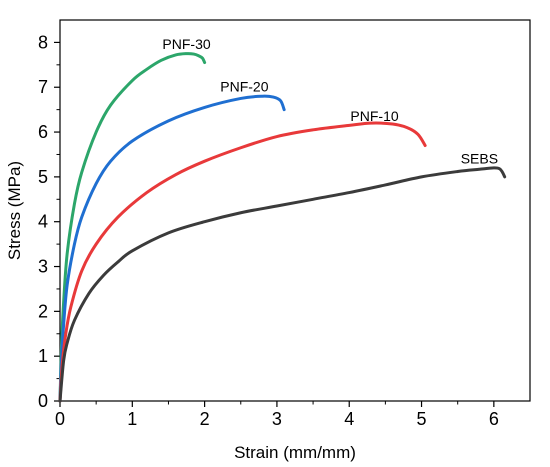  What do you see at coordinates (43, 42) in the screenshot?
I see `y-tick-label: 8` at bounding box center [43, 42].